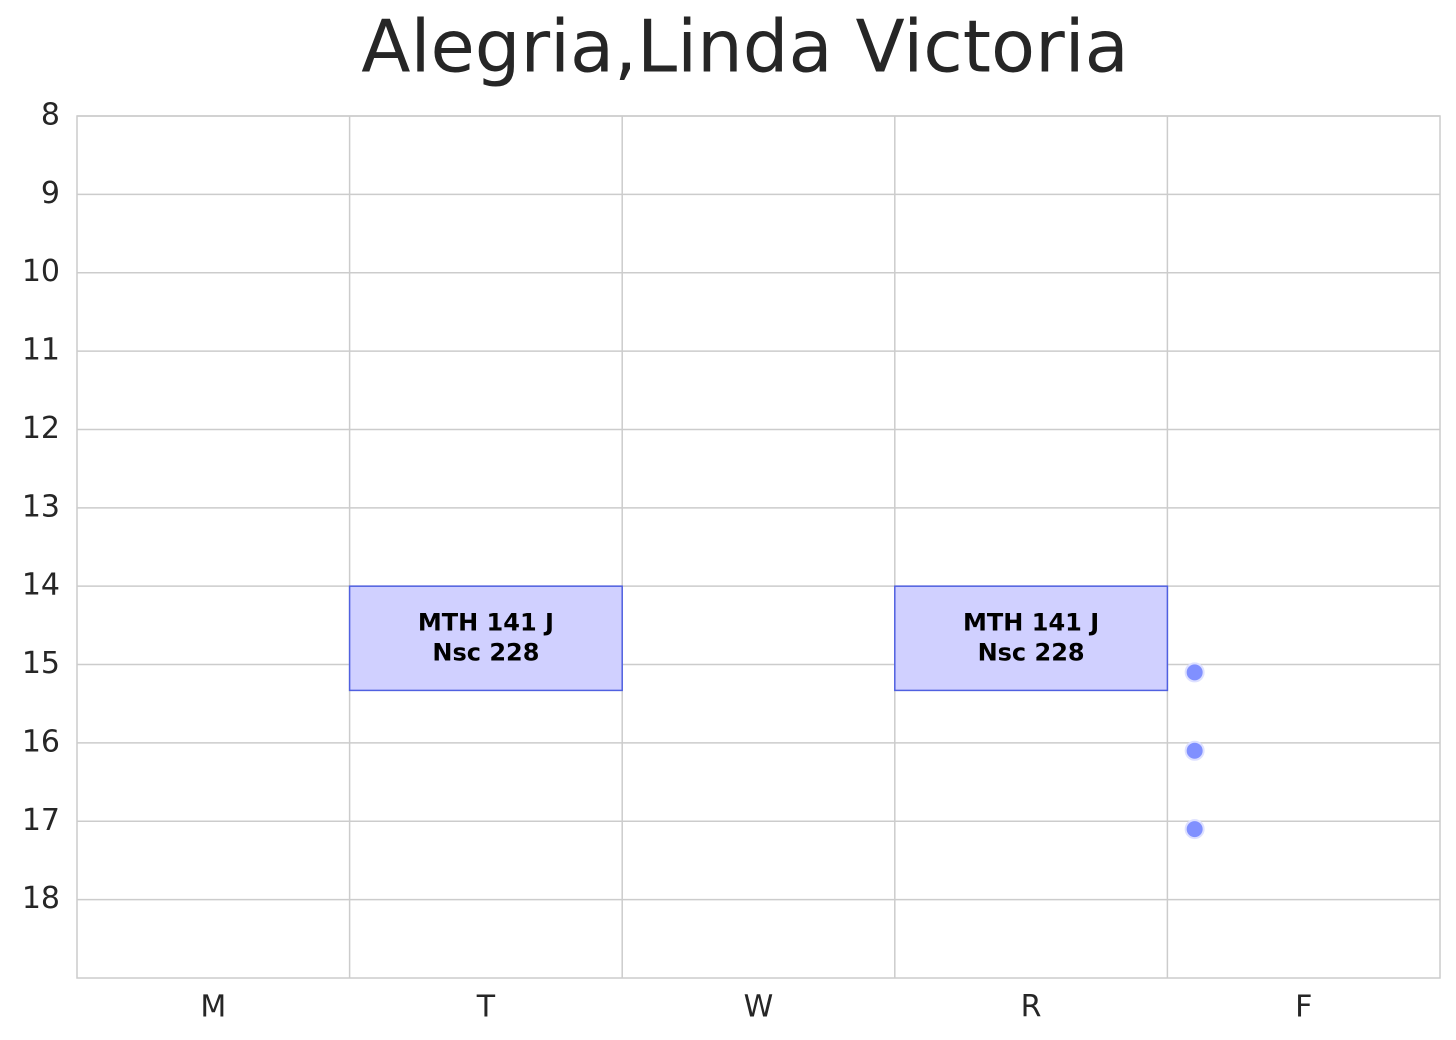 This screenshot has width=1456, height=1040. What do you see at coordinates (41, 506) in the screenshot?
I see `y-tick-label: 13` at bounding box center [41, 506].